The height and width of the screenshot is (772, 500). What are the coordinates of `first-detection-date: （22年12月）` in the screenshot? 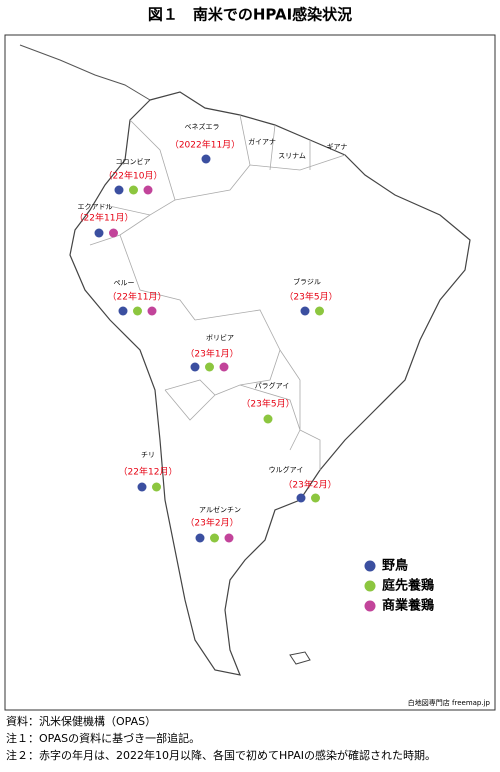 It's located at (148, 472).